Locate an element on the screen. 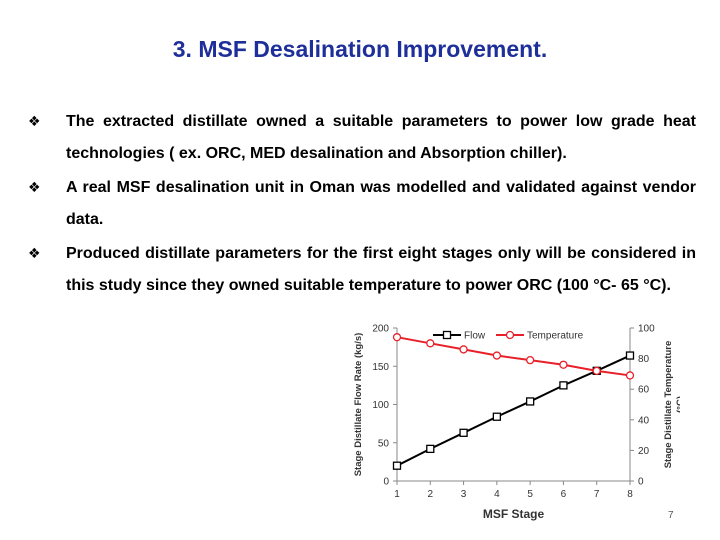 This screenshot has height=540, width=720. x-tick-label: 5 is located at coordinates (530, 494).